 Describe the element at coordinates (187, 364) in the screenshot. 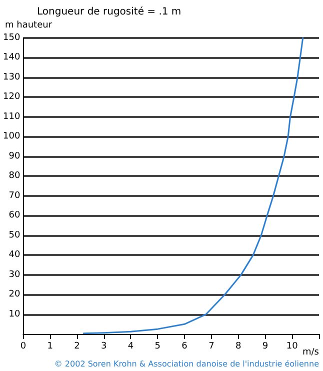

I see `text: © 2002 Soren Krohn & Association danoise de l'industrie éolienne` at that location.